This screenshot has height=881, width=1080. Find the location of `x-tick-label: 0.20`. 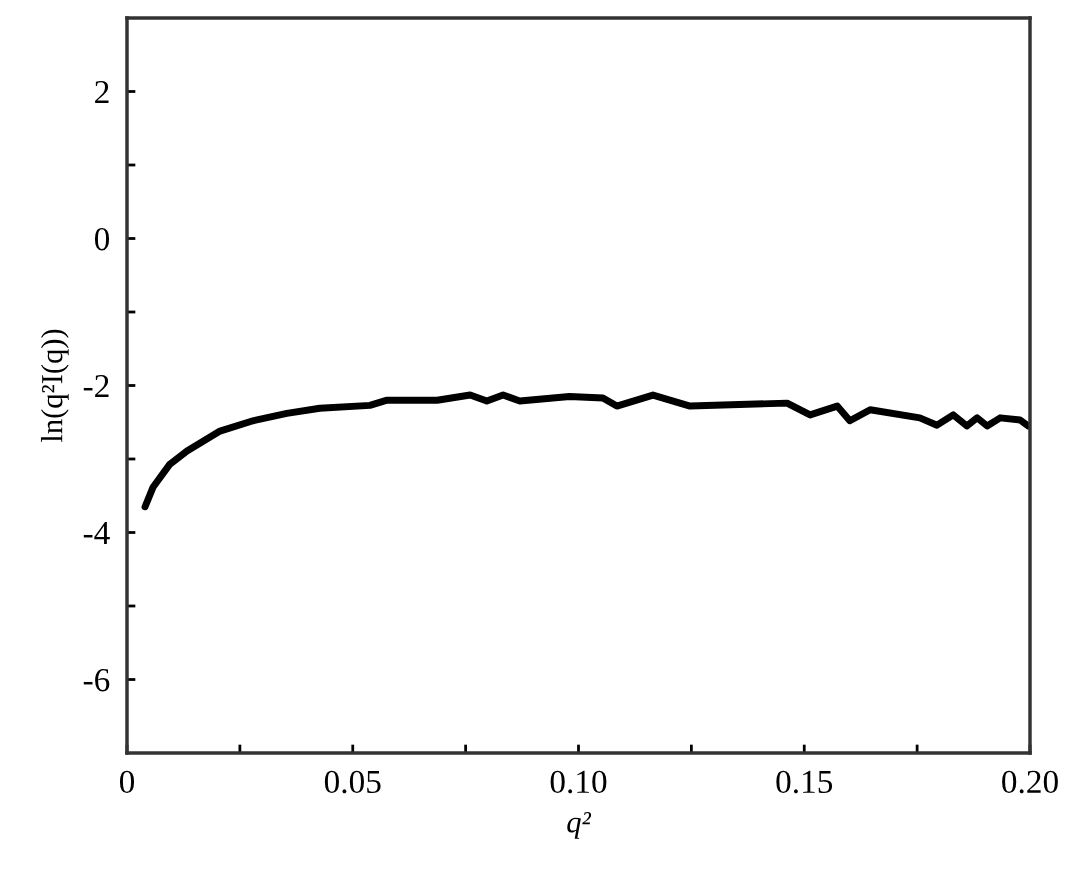

x-tick-label: 0.20 is located at coordinates (1030, 782).